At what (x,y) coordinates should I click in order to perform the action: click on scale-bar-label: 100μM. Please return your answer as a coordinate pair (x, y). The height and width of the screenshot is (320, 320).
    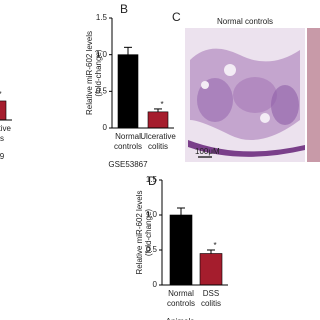
    Looking at the image, I should click on (207, 151).